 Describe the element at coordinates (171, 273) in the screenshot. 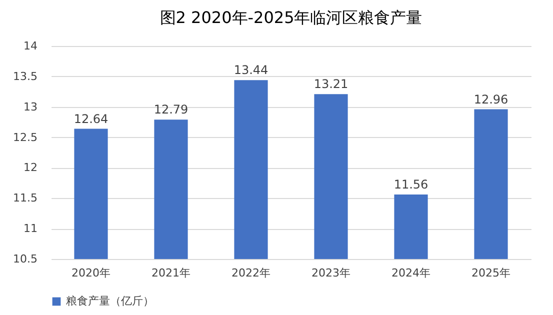

I see `x-tick-label: 2021年` at that location.